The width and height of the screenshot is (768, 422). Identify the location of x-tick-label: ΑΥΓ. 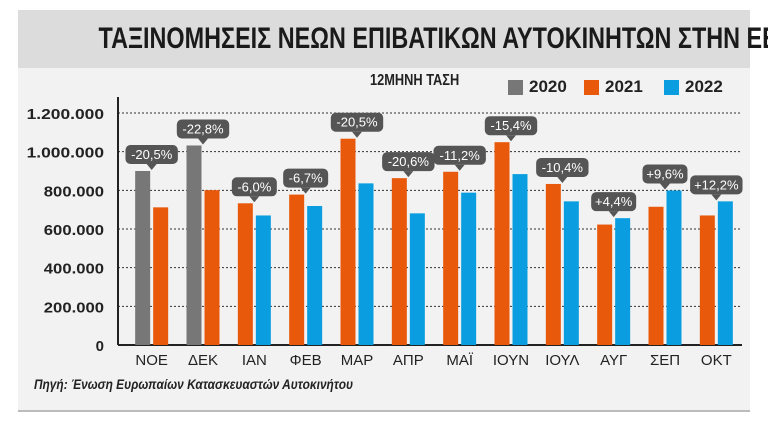
(613, 360).